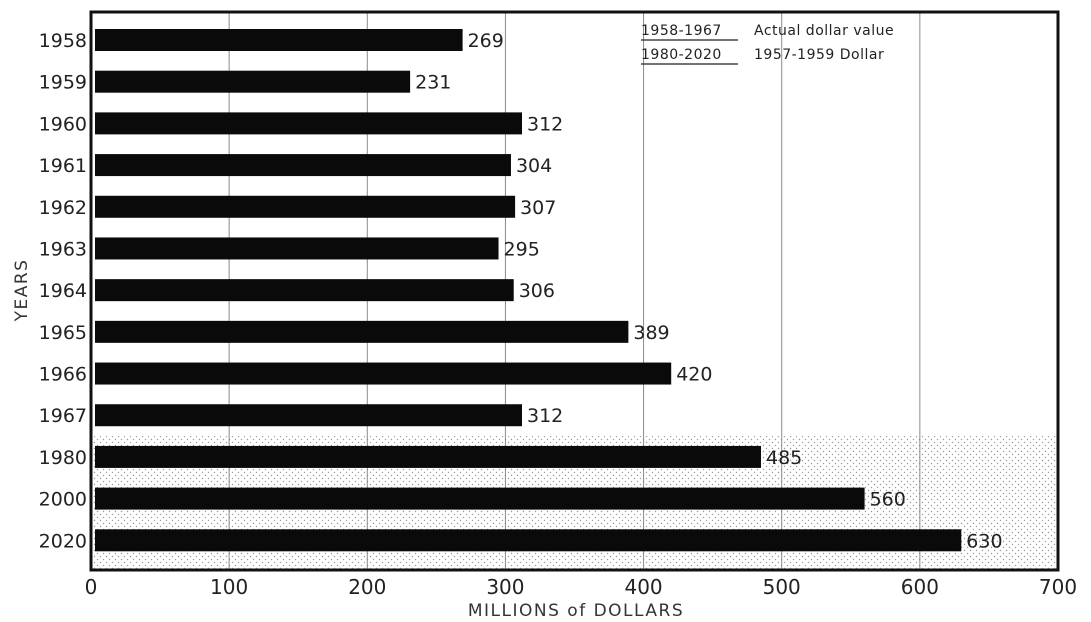 The height and width of the screenshot is (622, 1091). Describe the element at coordinates (681, 55) in the screenshot. I see `legend-range-projected: 1980-2020` at that location.